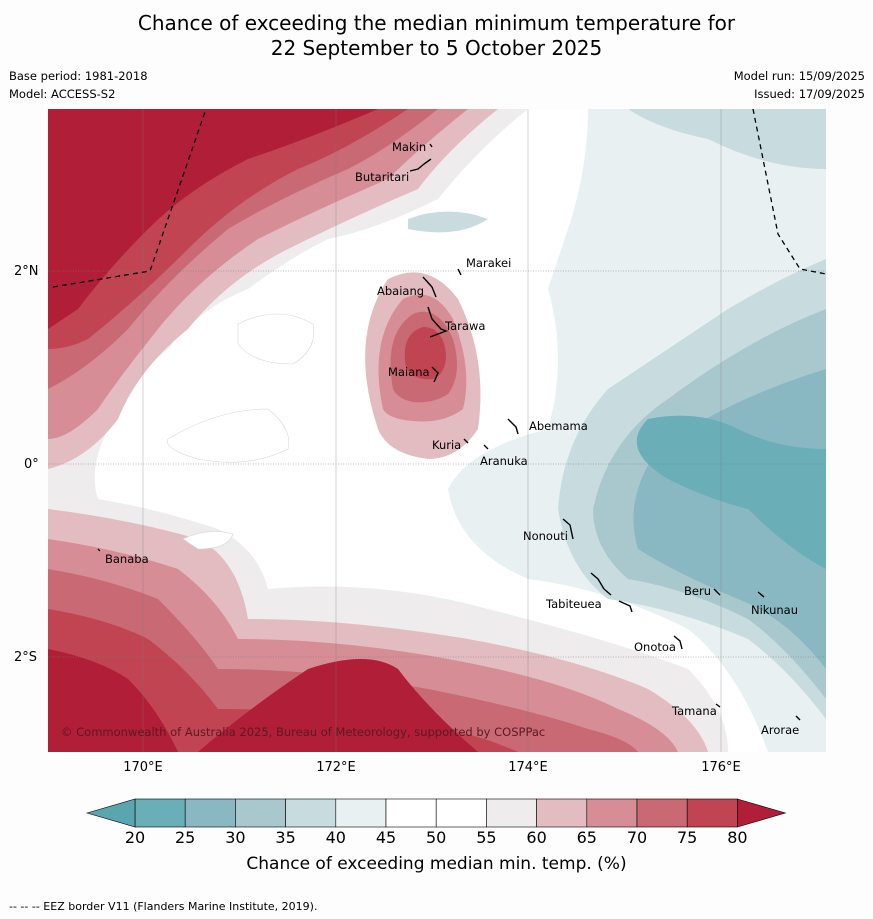 The height and width of the screenshot is (919, 873). I want to click on meta-left: Base period: 1981-2018 Model: ACCESS-S2, so click(78, 85).